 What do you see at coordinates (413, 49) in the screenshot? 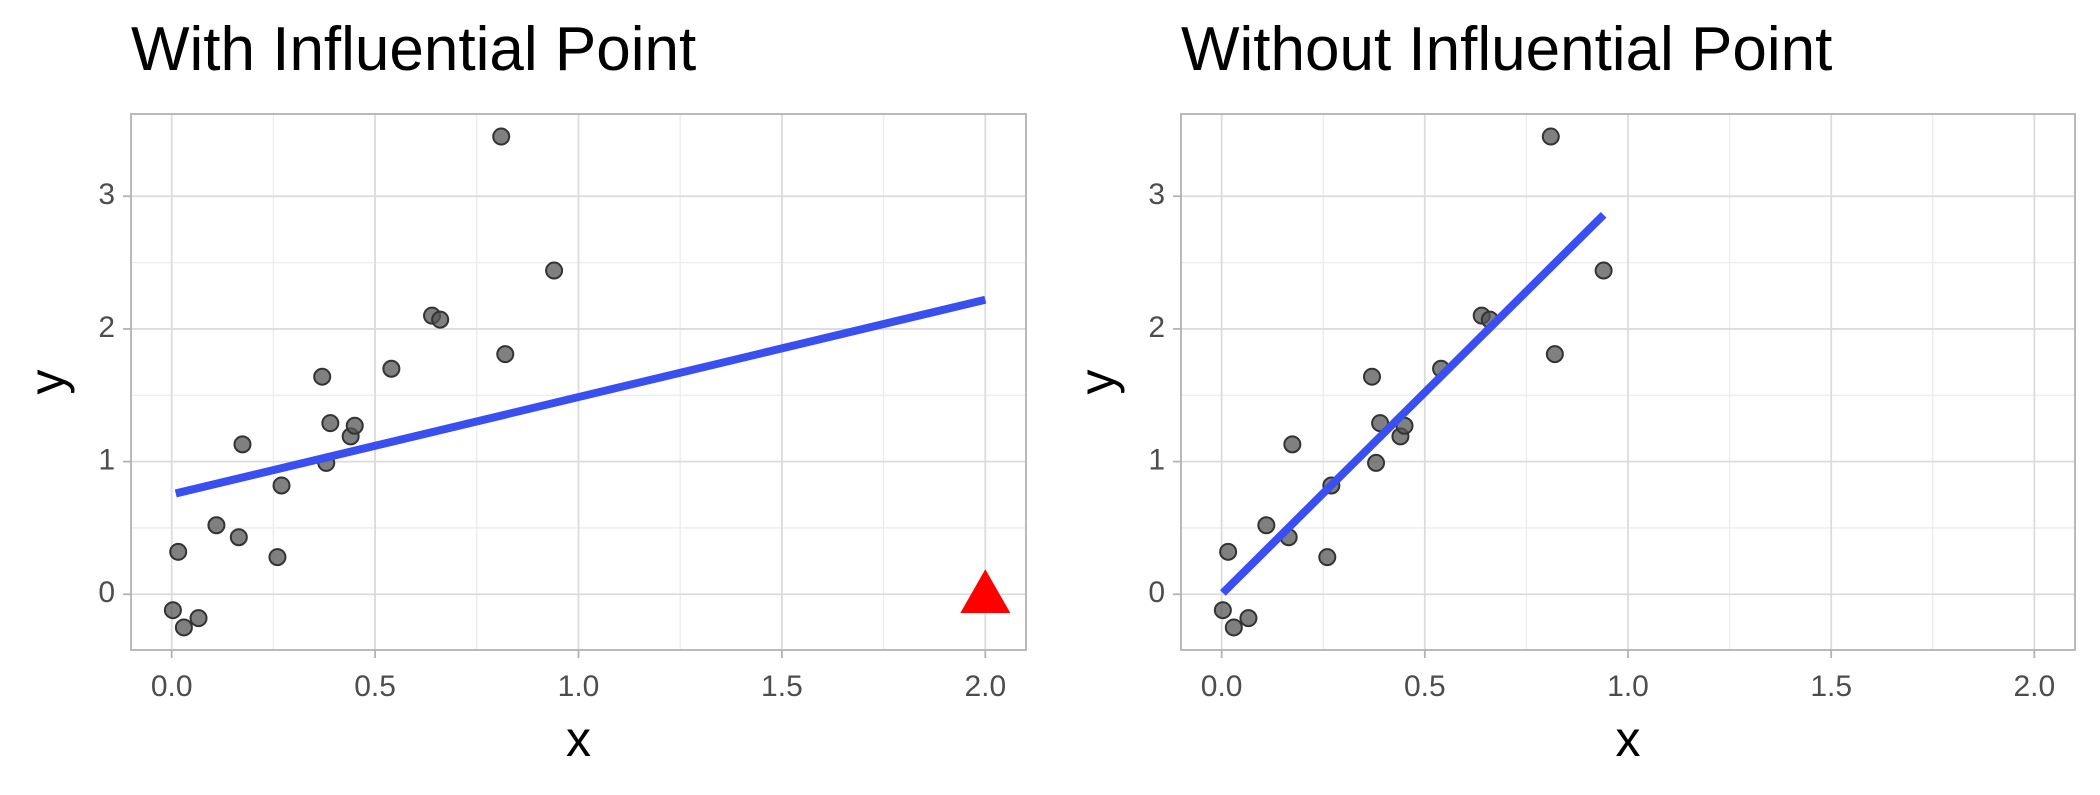
I see `chart-title: With Influential Point` at bounding box center [413, 49].